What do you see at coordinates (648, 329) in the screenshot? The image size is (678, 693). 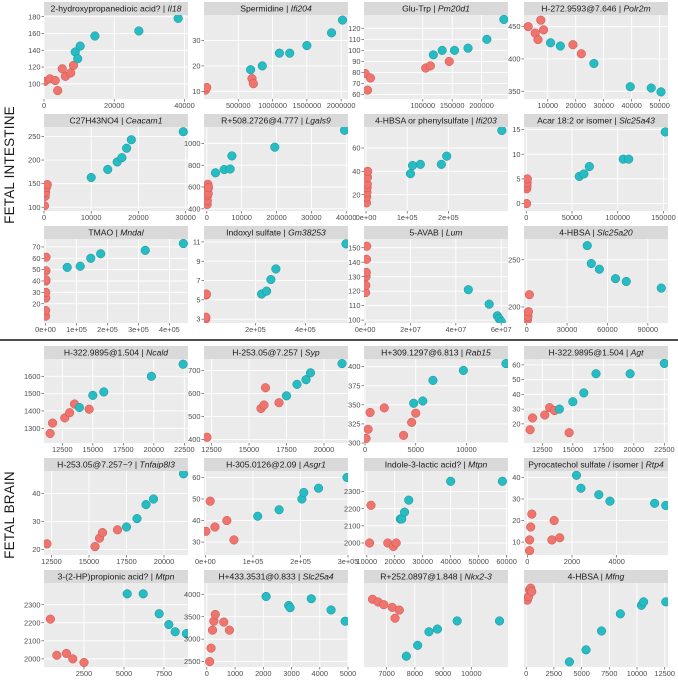 I see `x-tick-label: 90000` at bounding box center [648, 329].